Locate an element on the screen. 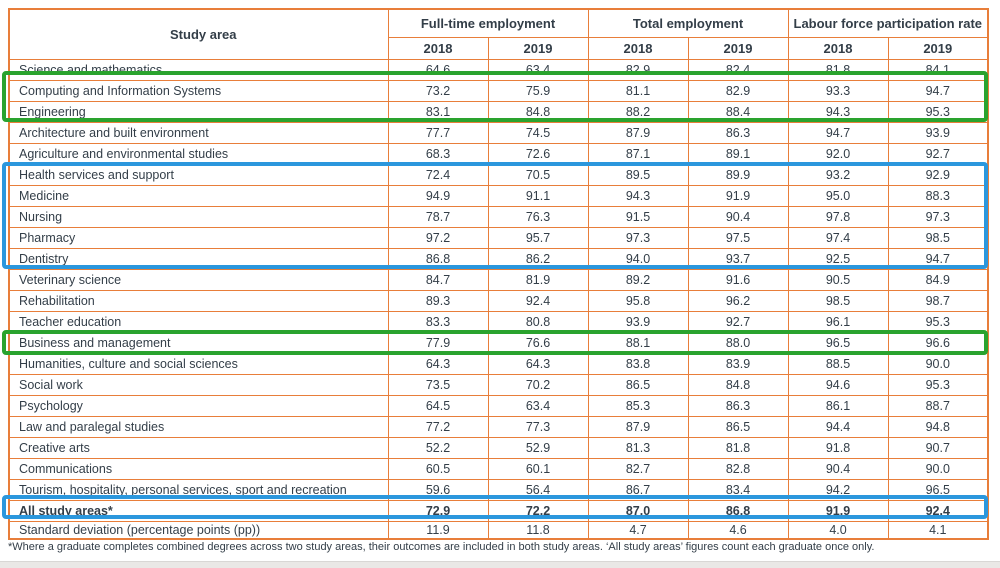 The width and height of the screenshot is (1000, 568). value-cell: 92.7 is located at coordinates (738, 321).